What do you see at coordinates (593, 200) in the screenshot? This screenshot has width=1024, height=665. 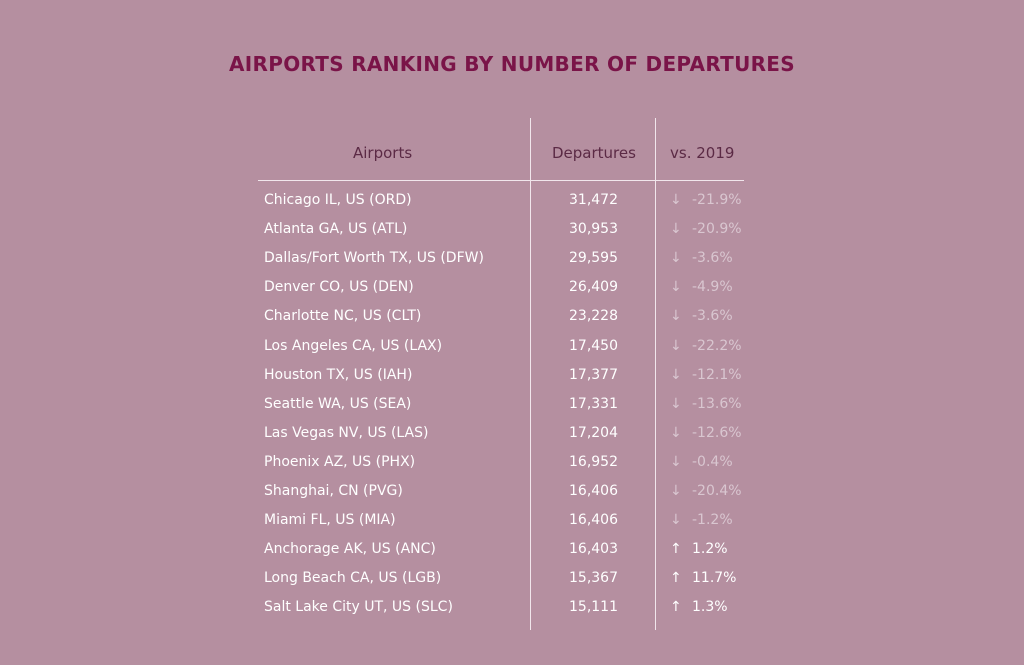 I see `departures-value: 31,472` at bounding box center [593, 200].